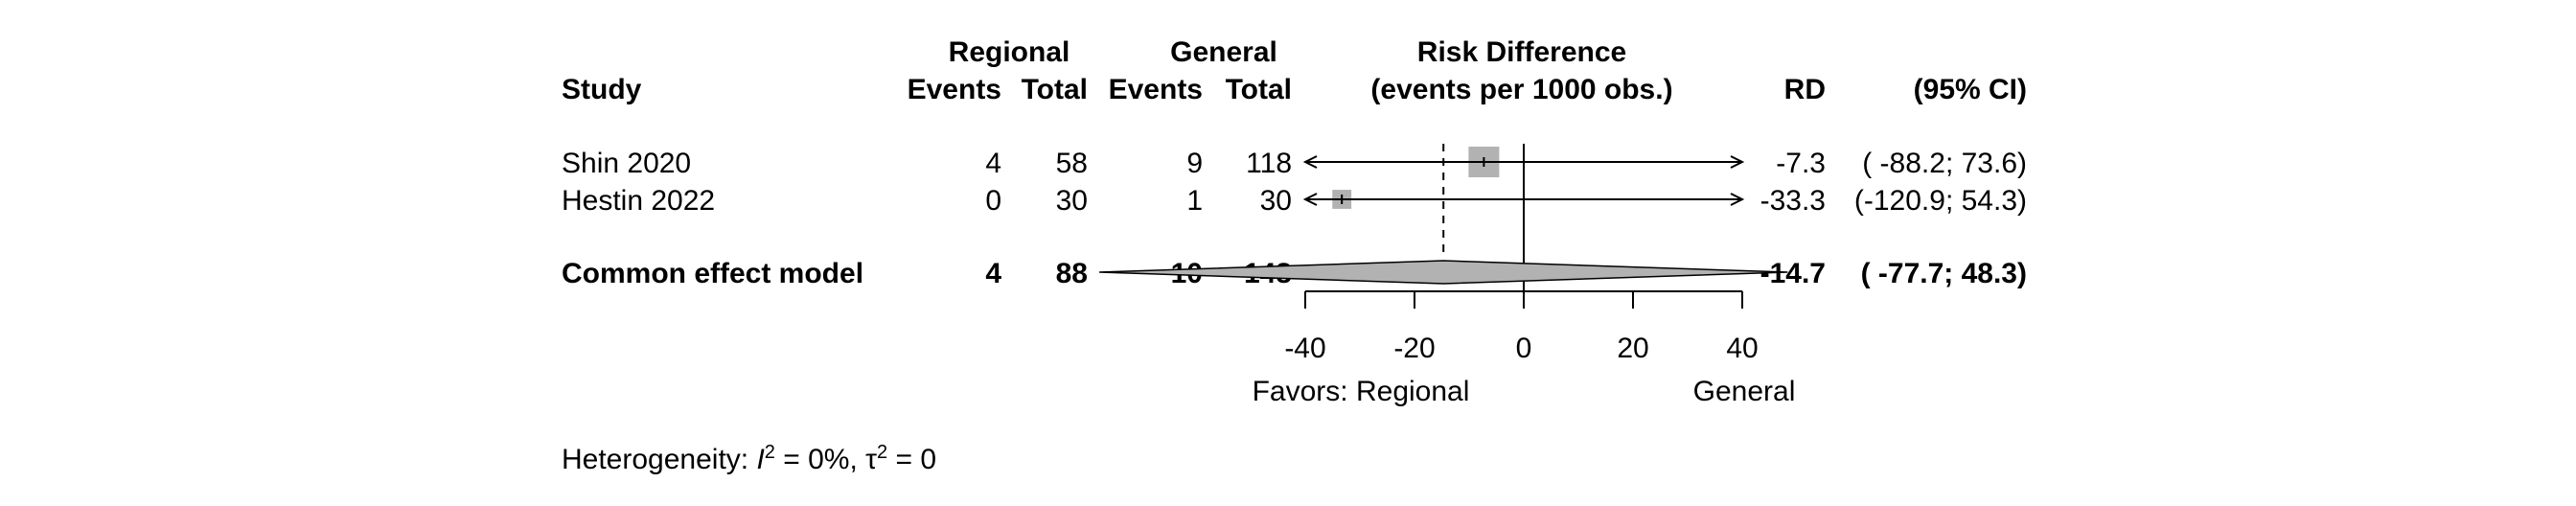 Image resolution: width=2576 pixels, height=506 pixels. What do you see at coordinates (993, 273) in the screenshot?
I see `pooled-events1: 4` at bounding box center [993, 273].